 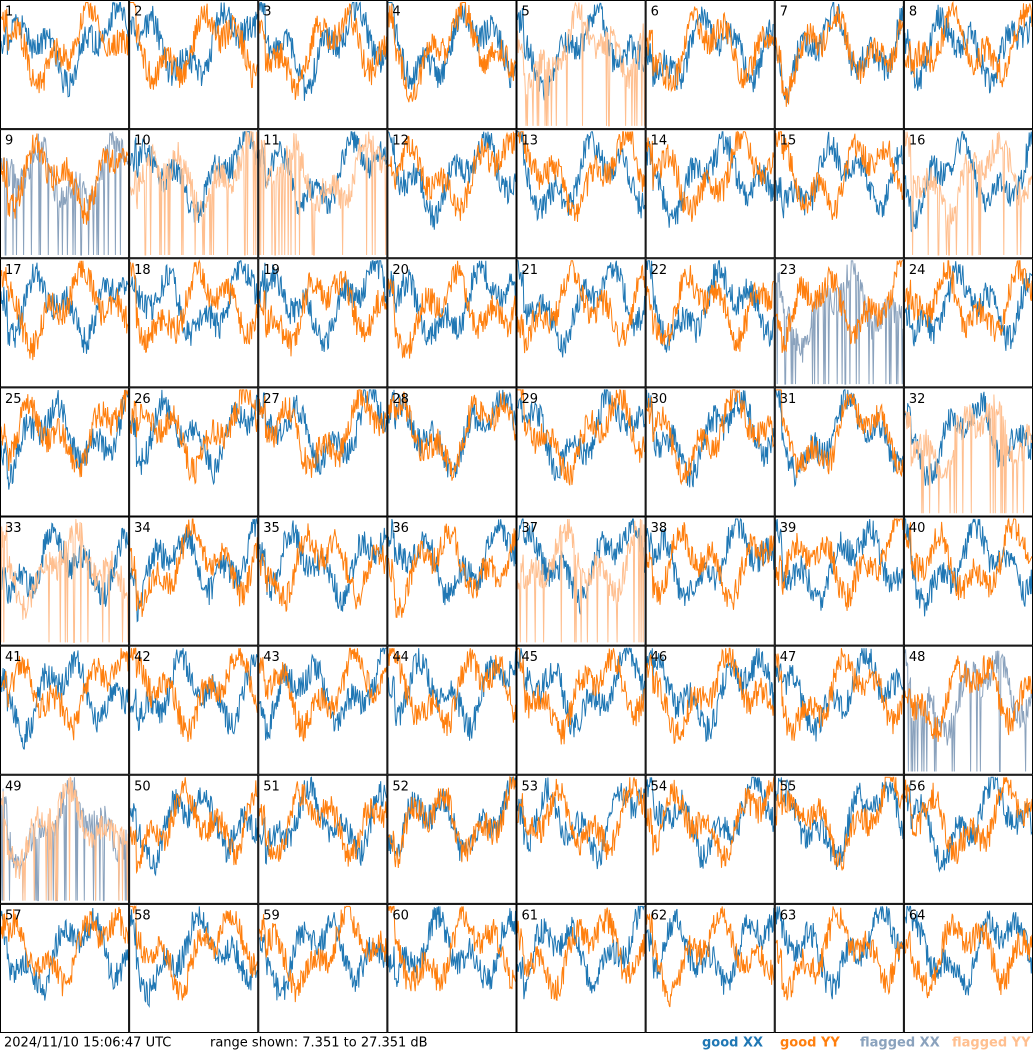 I want to click on panel: 2, so click(x=194, y=65).